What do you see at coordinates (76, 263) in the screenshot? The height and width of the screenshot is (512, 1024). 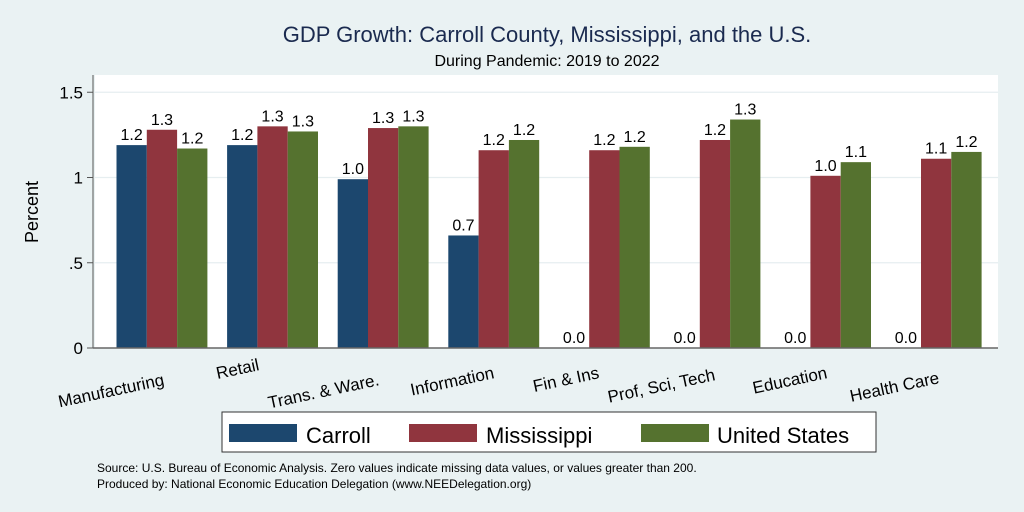 I see `y-tick-label: .5` at bounding box center [76, 263].